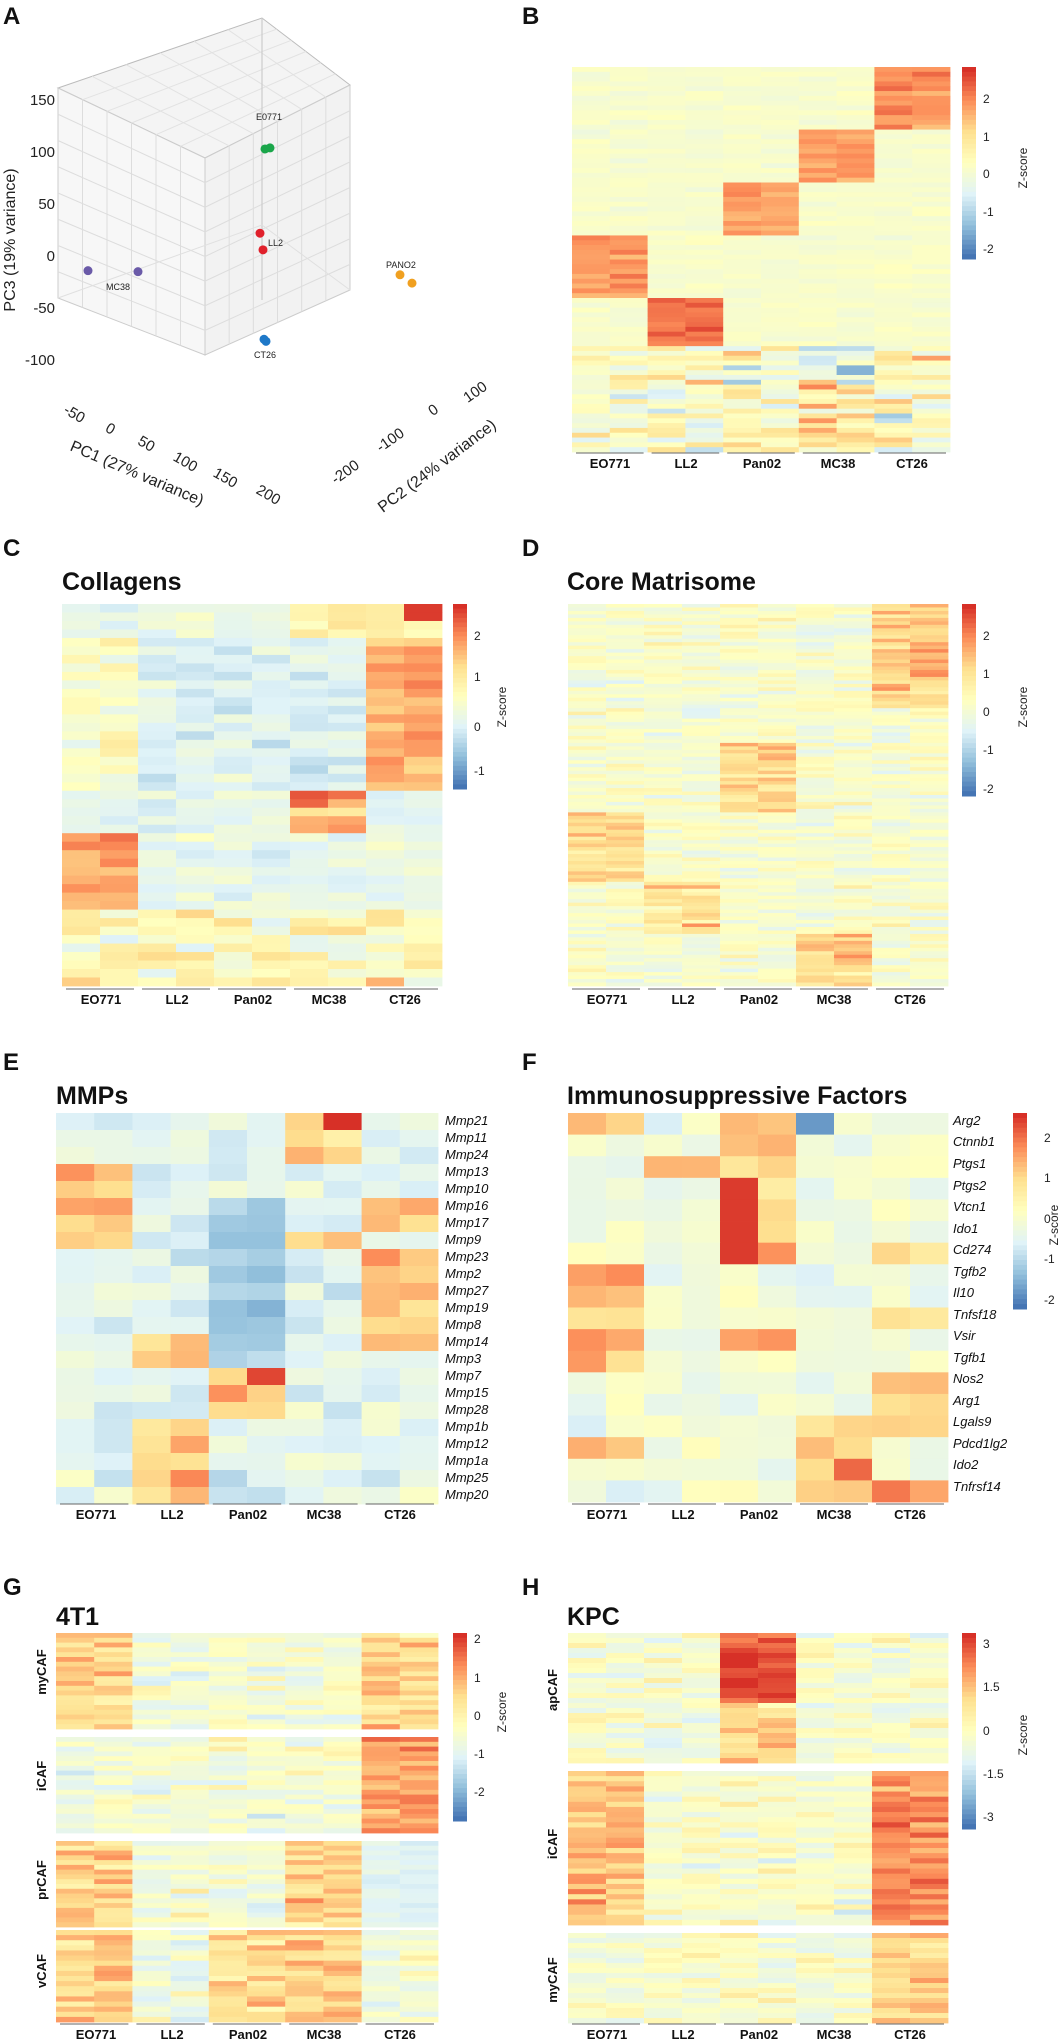 The width and height of the screenshot is (1063, 2044). What do you see at coordinates (972, 1249) in the screenshot?
I see `row-label: Cd274` at bounding box center [972, 1249].